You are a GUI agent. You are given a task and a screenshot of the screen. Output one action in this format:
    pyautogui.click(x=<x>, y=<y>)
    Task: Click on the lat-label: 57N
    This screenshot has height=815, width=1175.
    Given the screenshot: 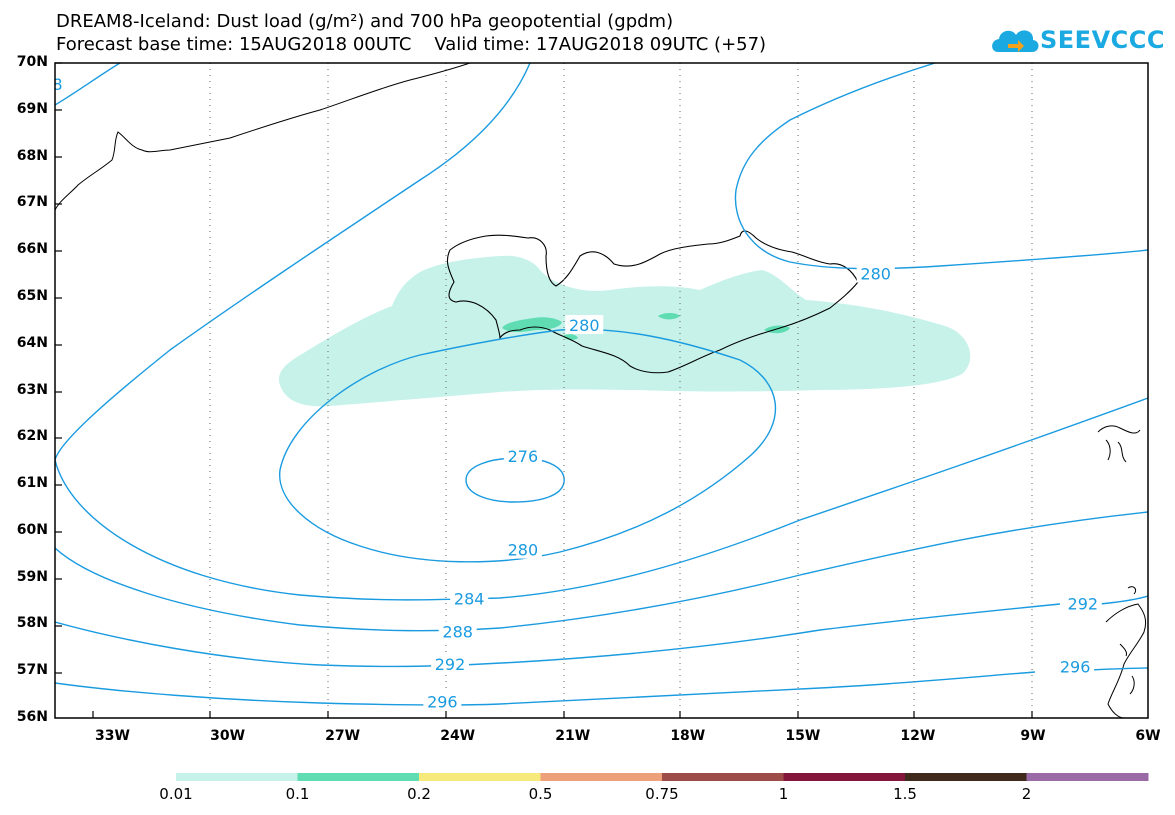 What is the action you would take?
    pyautogui.click(x=32, y=670)
    